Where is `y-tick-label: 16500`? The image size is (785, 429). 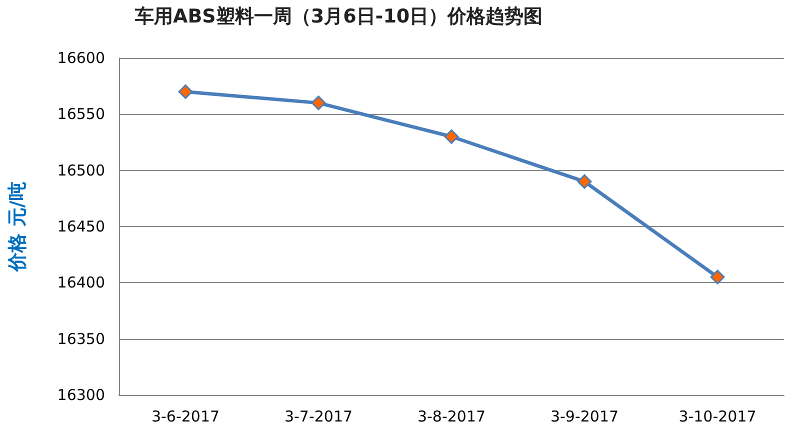 y-tick-label: 16500 is located at coordinates (81, 170).